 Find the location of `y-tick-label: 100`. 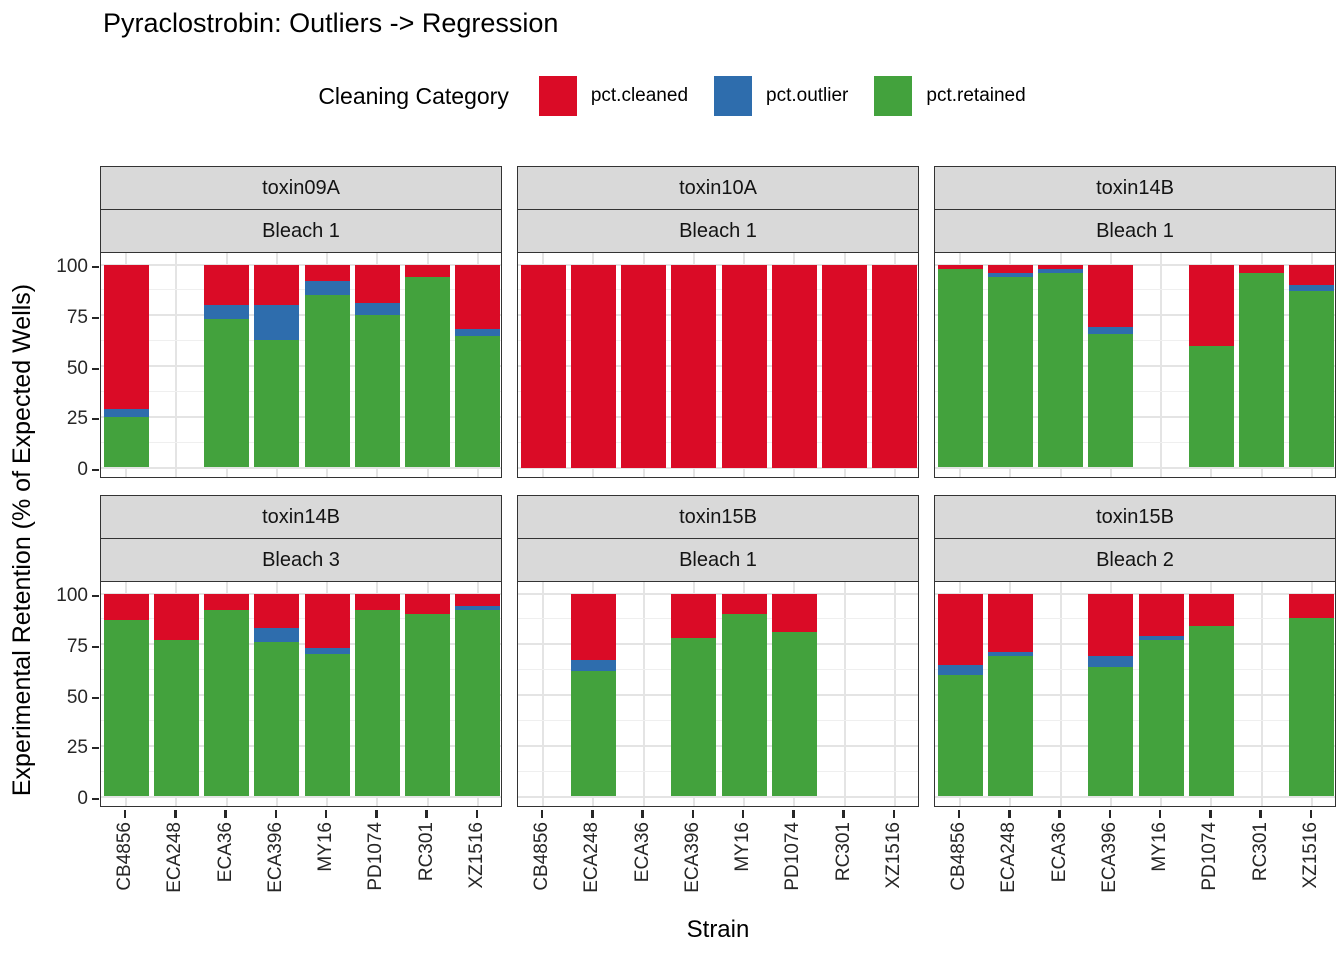

y-tick-label: 100 is located at coordinates (72, 266).